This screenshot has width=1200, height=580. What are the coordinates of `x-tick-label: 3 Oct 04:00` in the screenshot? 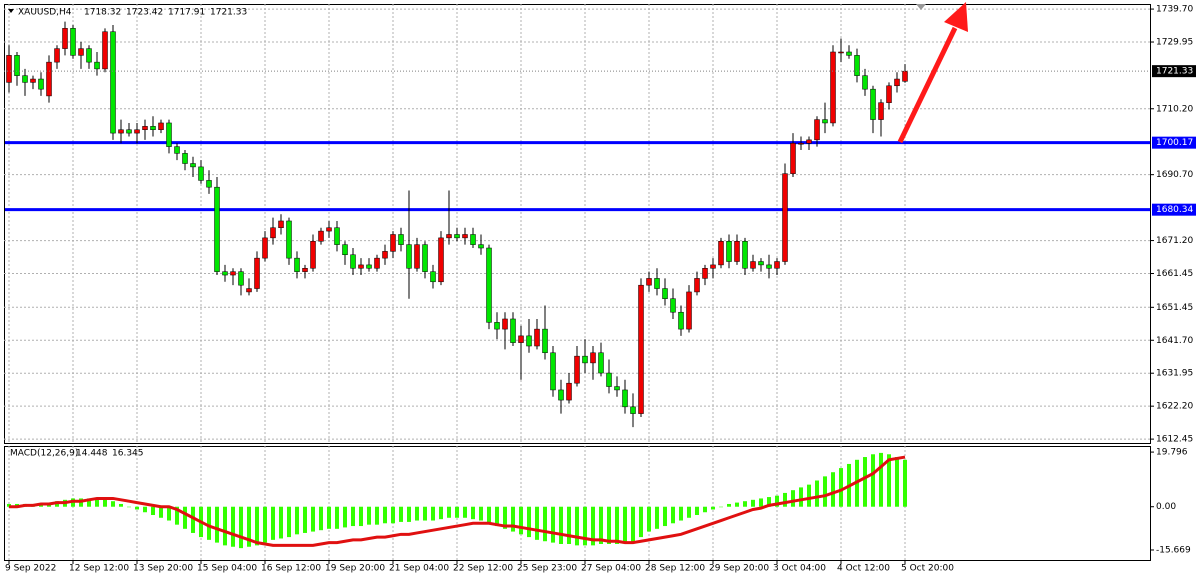 It's located at (799, 569).